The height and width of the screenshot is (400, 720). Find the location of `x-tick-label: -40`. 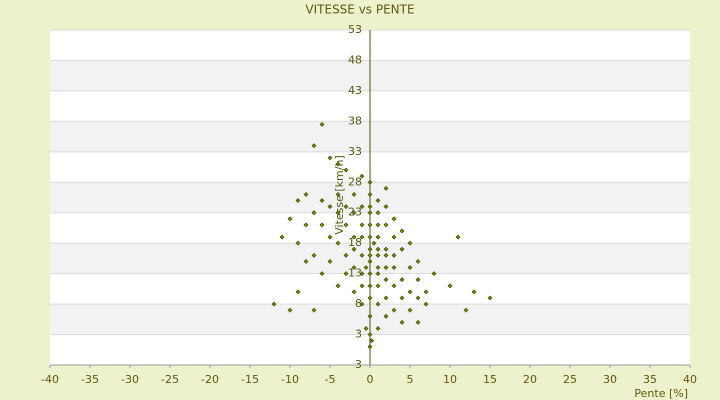

x-tick-label: -40 is located at coordinates (50, 379).